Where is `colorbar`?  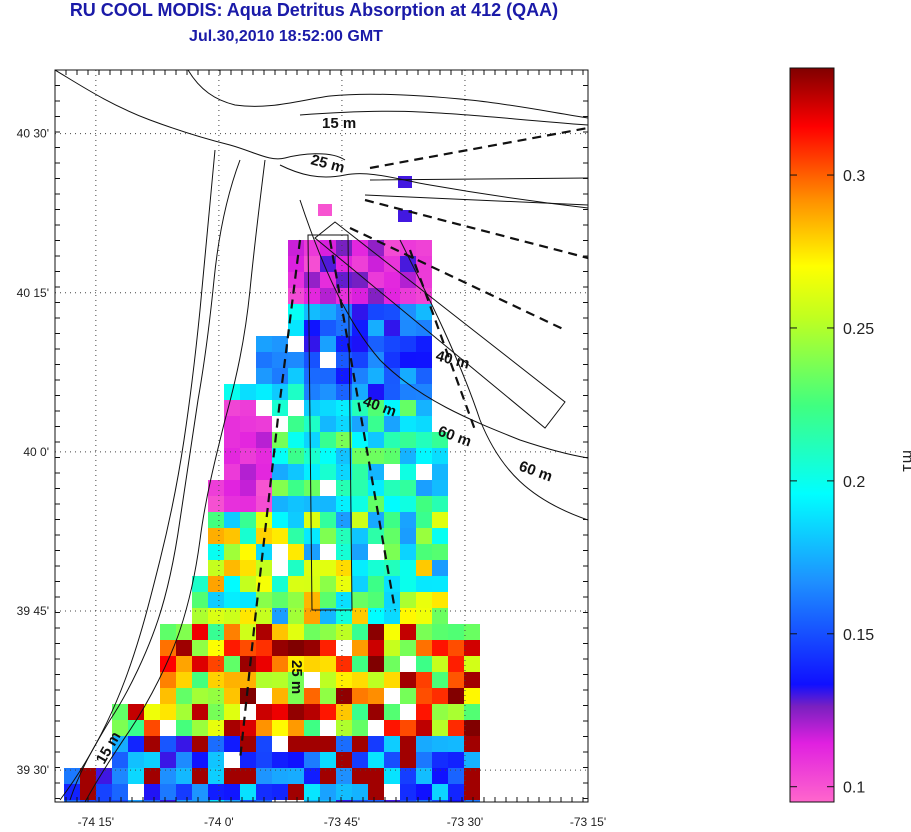
colorbar is located at coordinates (812, 435).